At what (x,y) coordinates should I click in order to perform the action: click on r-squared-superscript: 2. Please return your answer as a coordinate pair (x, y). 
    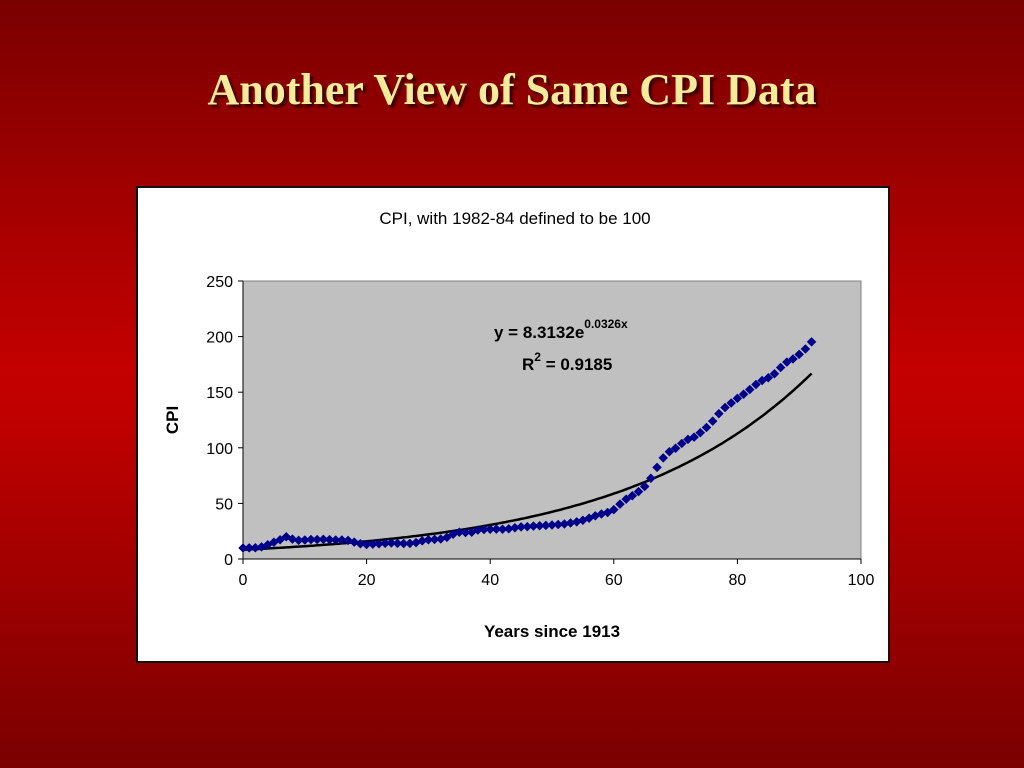
    Looking at the image, I should click on (537, 357).